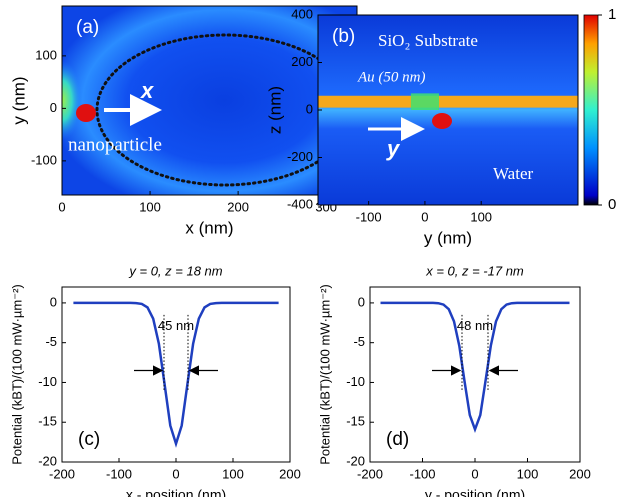 The height and width of the screenshot is (497, 624). Describe the element at coordinates (302, 61) in the screenshot. I see `y-tick-label: 200` at that location.